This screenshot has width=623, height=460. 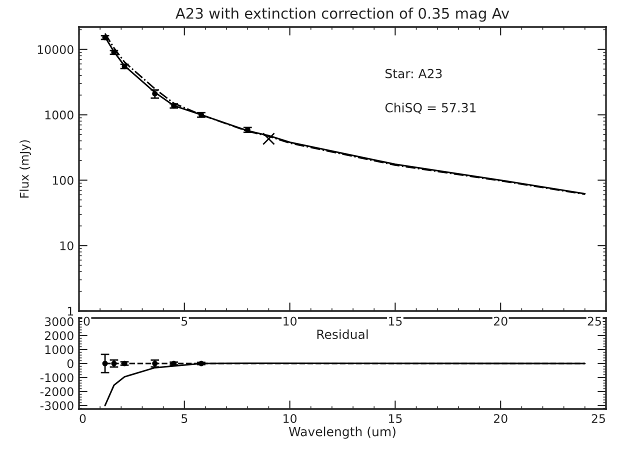 What do you see at coordinates (343, 15) in the screenshot?
I see `chart-title: A23 with extinction correction of 0.35 mag Av` at bounding box center [343, 15].